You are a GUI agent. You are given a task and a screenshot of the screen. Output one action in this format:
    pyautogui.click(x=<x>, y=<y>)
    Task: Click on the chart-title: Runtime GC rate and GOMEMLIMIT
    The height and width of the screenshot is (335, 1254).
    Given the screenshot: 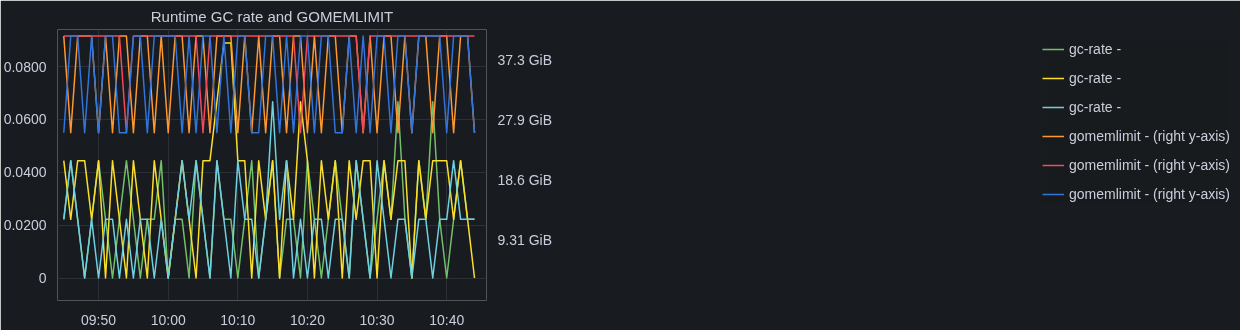 What is the action you would take?
    pyautogui.click(x=272, y=16)
    